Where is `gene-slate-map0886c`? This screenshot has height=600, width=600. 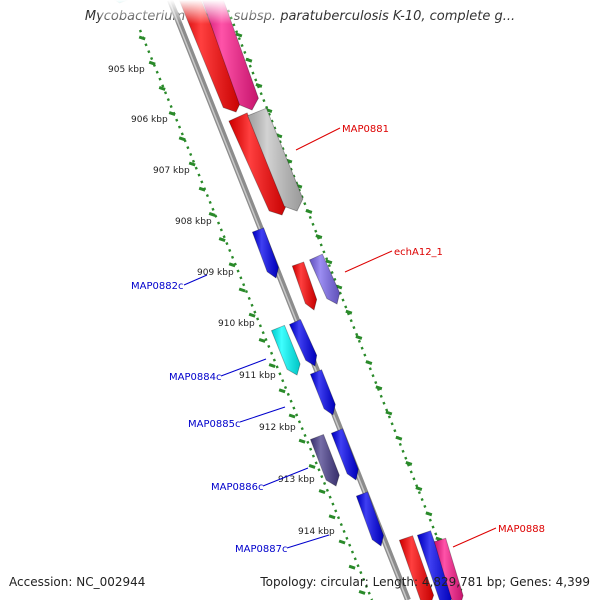
gene-slate-map0886c is located at coordinates (324, 460).